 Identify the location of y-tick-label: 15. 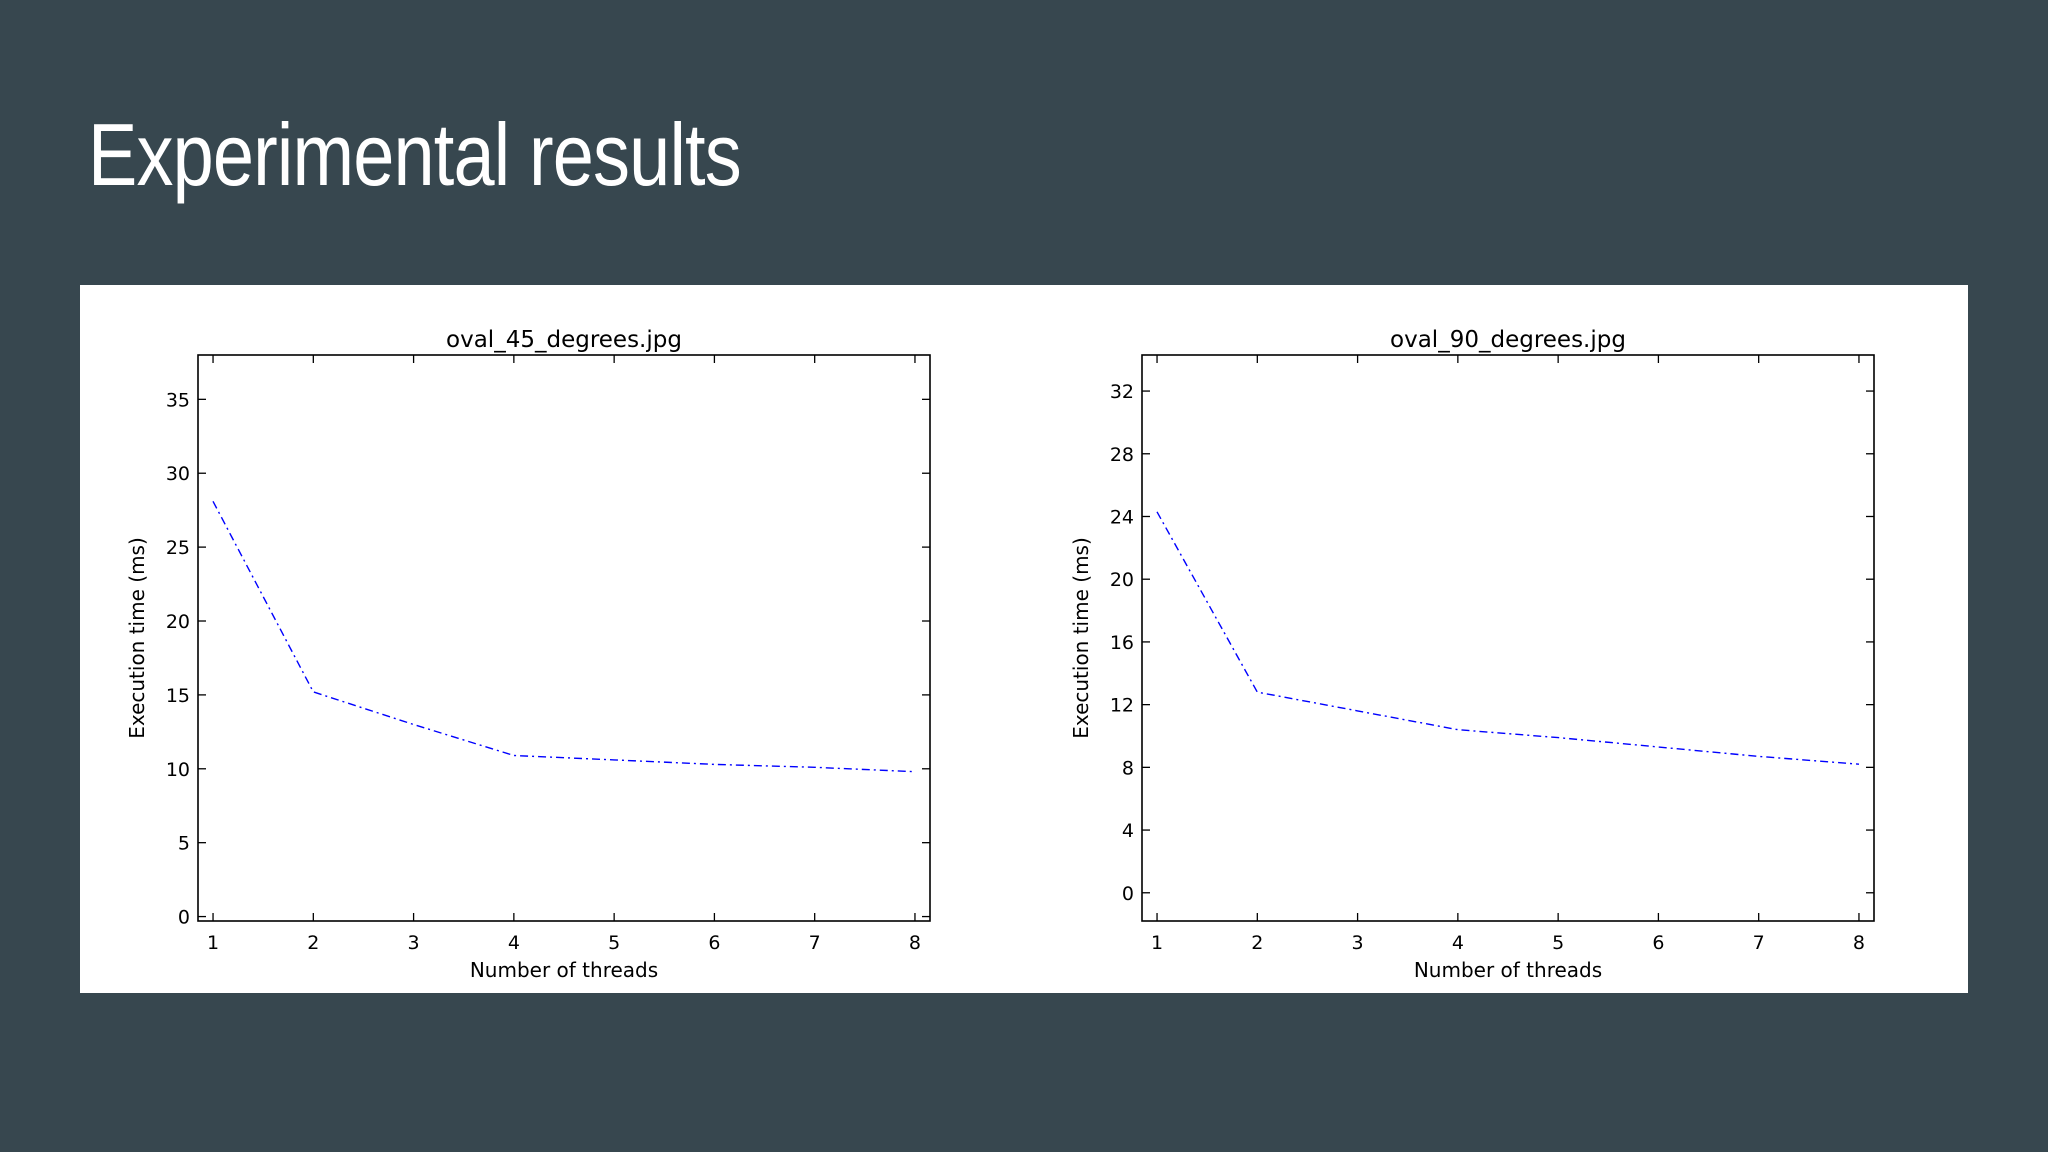
(178, 696).